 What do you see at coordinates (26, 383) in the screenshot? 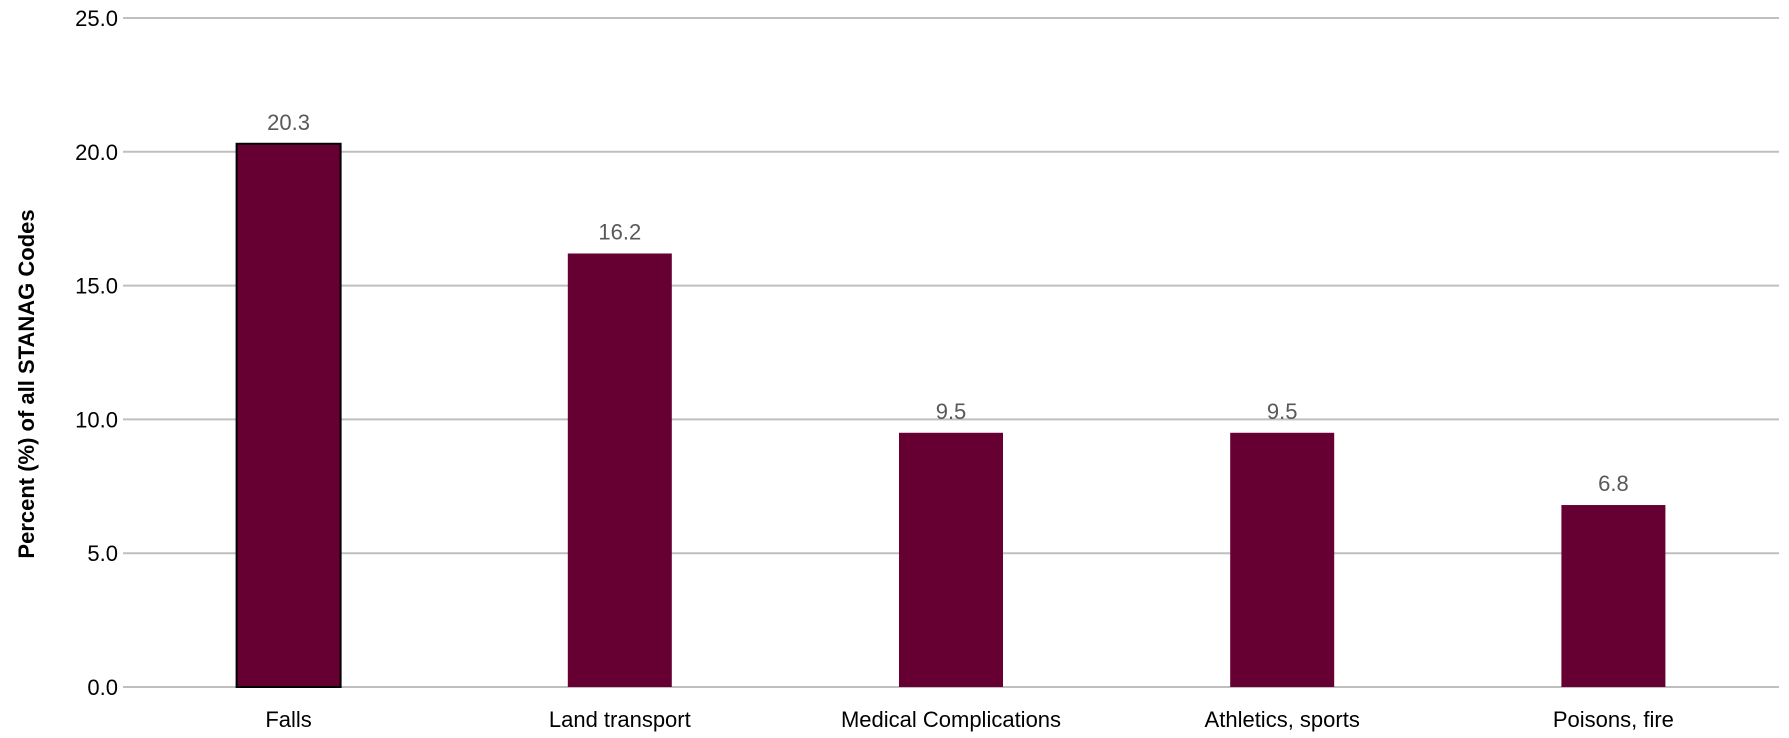
I see `y-axis-title: Percent (%) of all STANAG Codes` at bounding box center [26, 383].